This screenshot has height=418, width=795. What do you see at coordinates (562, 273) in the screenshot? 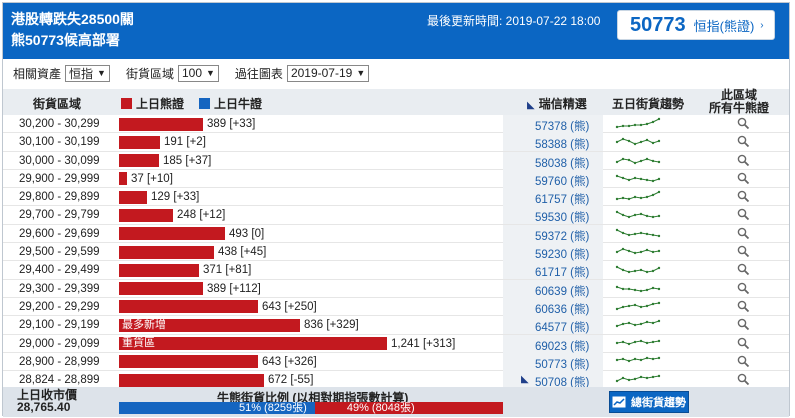
I see `pick-code-link: 61717 (熊)` at bounding box center [562, 273].